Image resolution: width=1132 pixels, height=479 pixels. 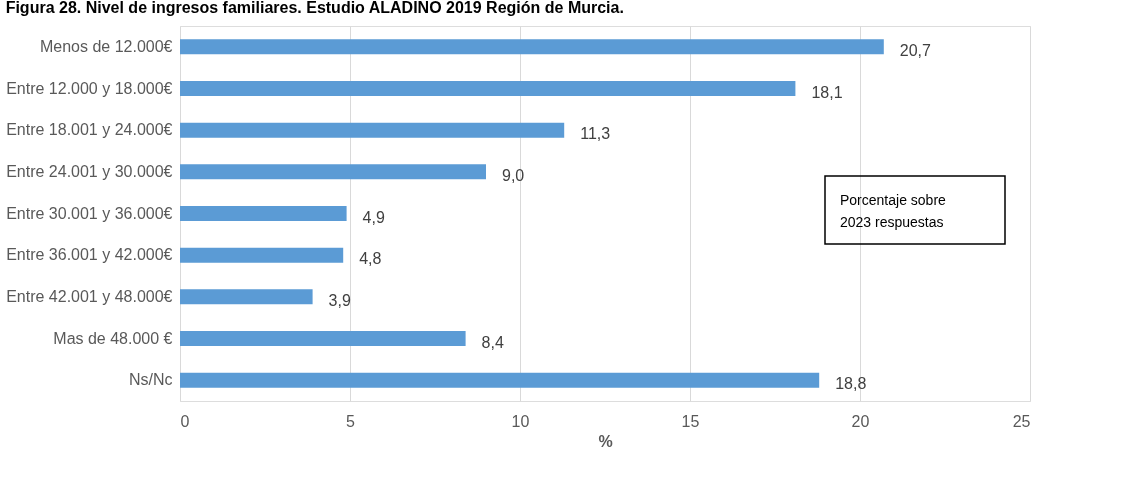 What do you see at coordinates (370, 259) in the screenshot?
I see `data-label: 4,8` at bounding box center [370, 259].